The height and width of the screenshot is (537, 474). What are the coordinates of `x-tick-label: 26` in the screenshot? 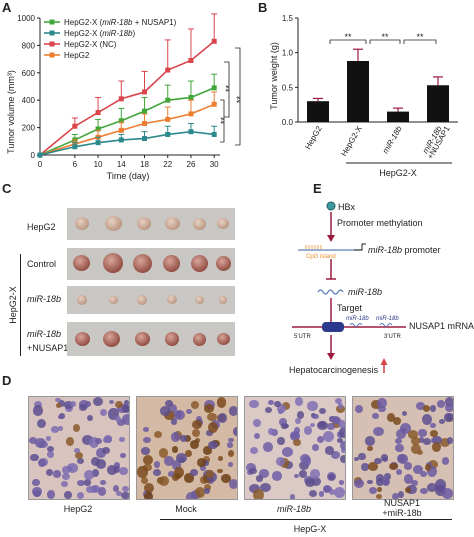 It's located at (191, 164).